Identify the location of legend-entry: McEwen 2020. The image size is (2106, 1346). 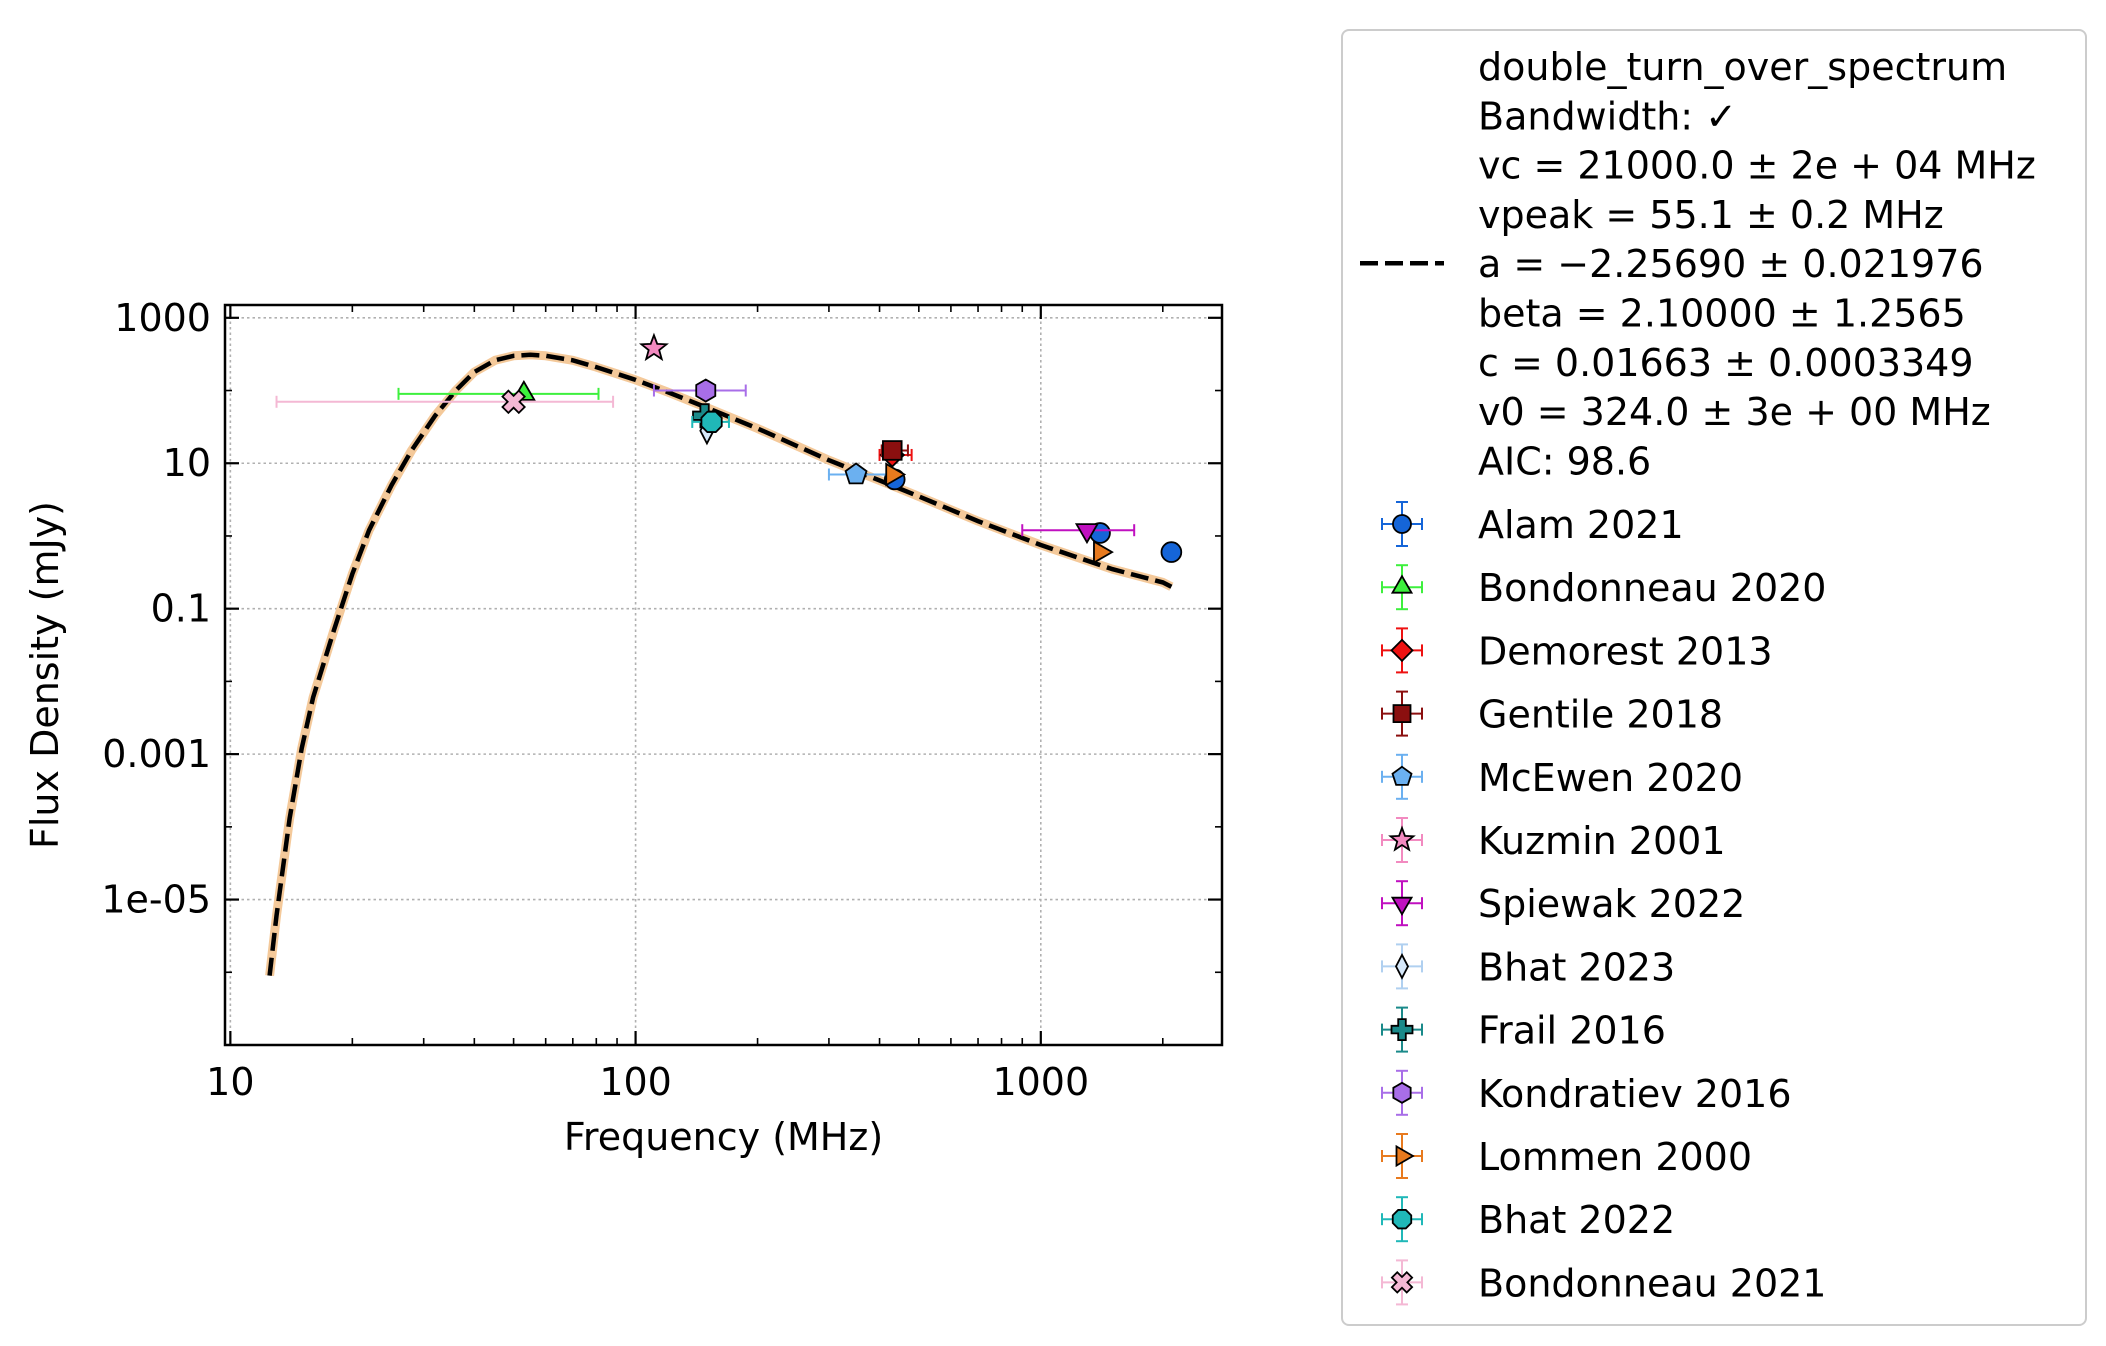
(1562, 776).